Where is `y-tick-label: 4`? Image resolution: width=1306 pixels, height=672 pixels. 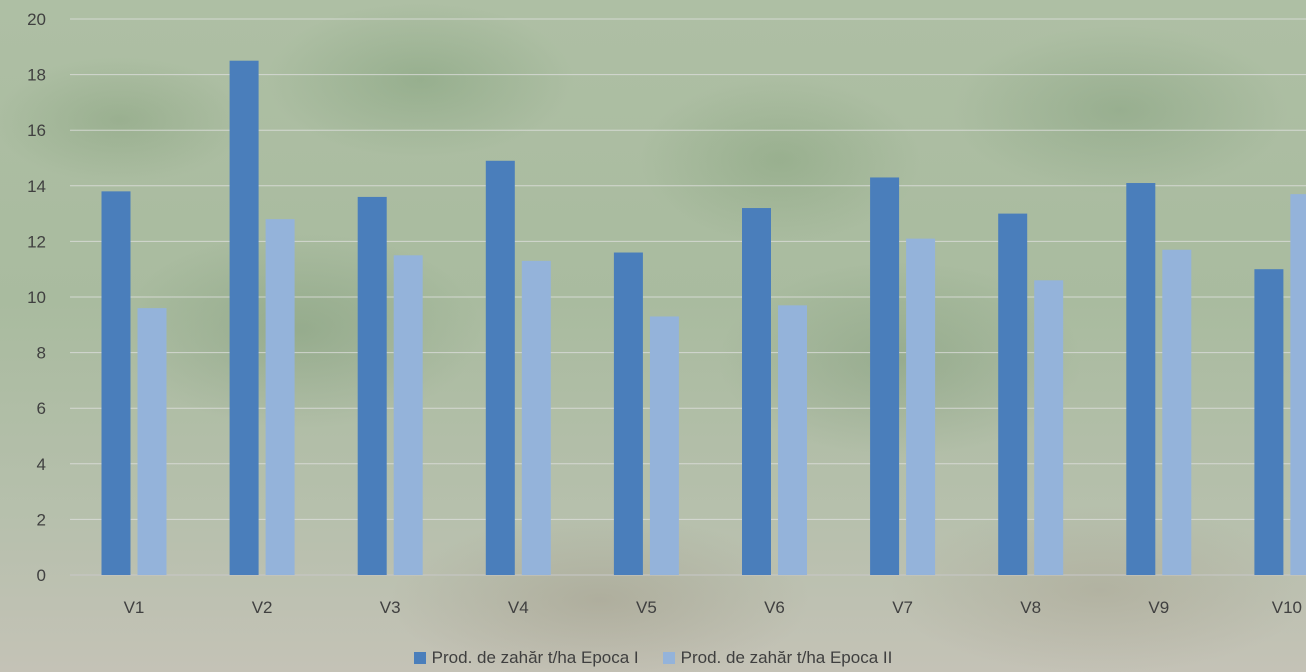
y-tick-label: 4 is located at coordinates (41, 464).